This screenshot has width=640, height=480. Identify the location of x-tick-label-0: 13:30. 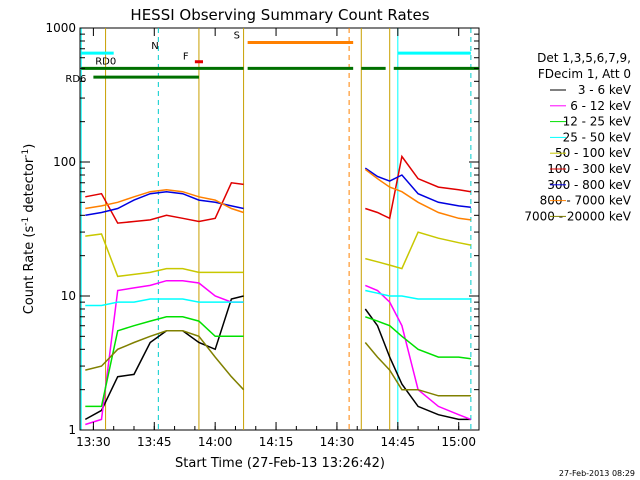
(93, 442).